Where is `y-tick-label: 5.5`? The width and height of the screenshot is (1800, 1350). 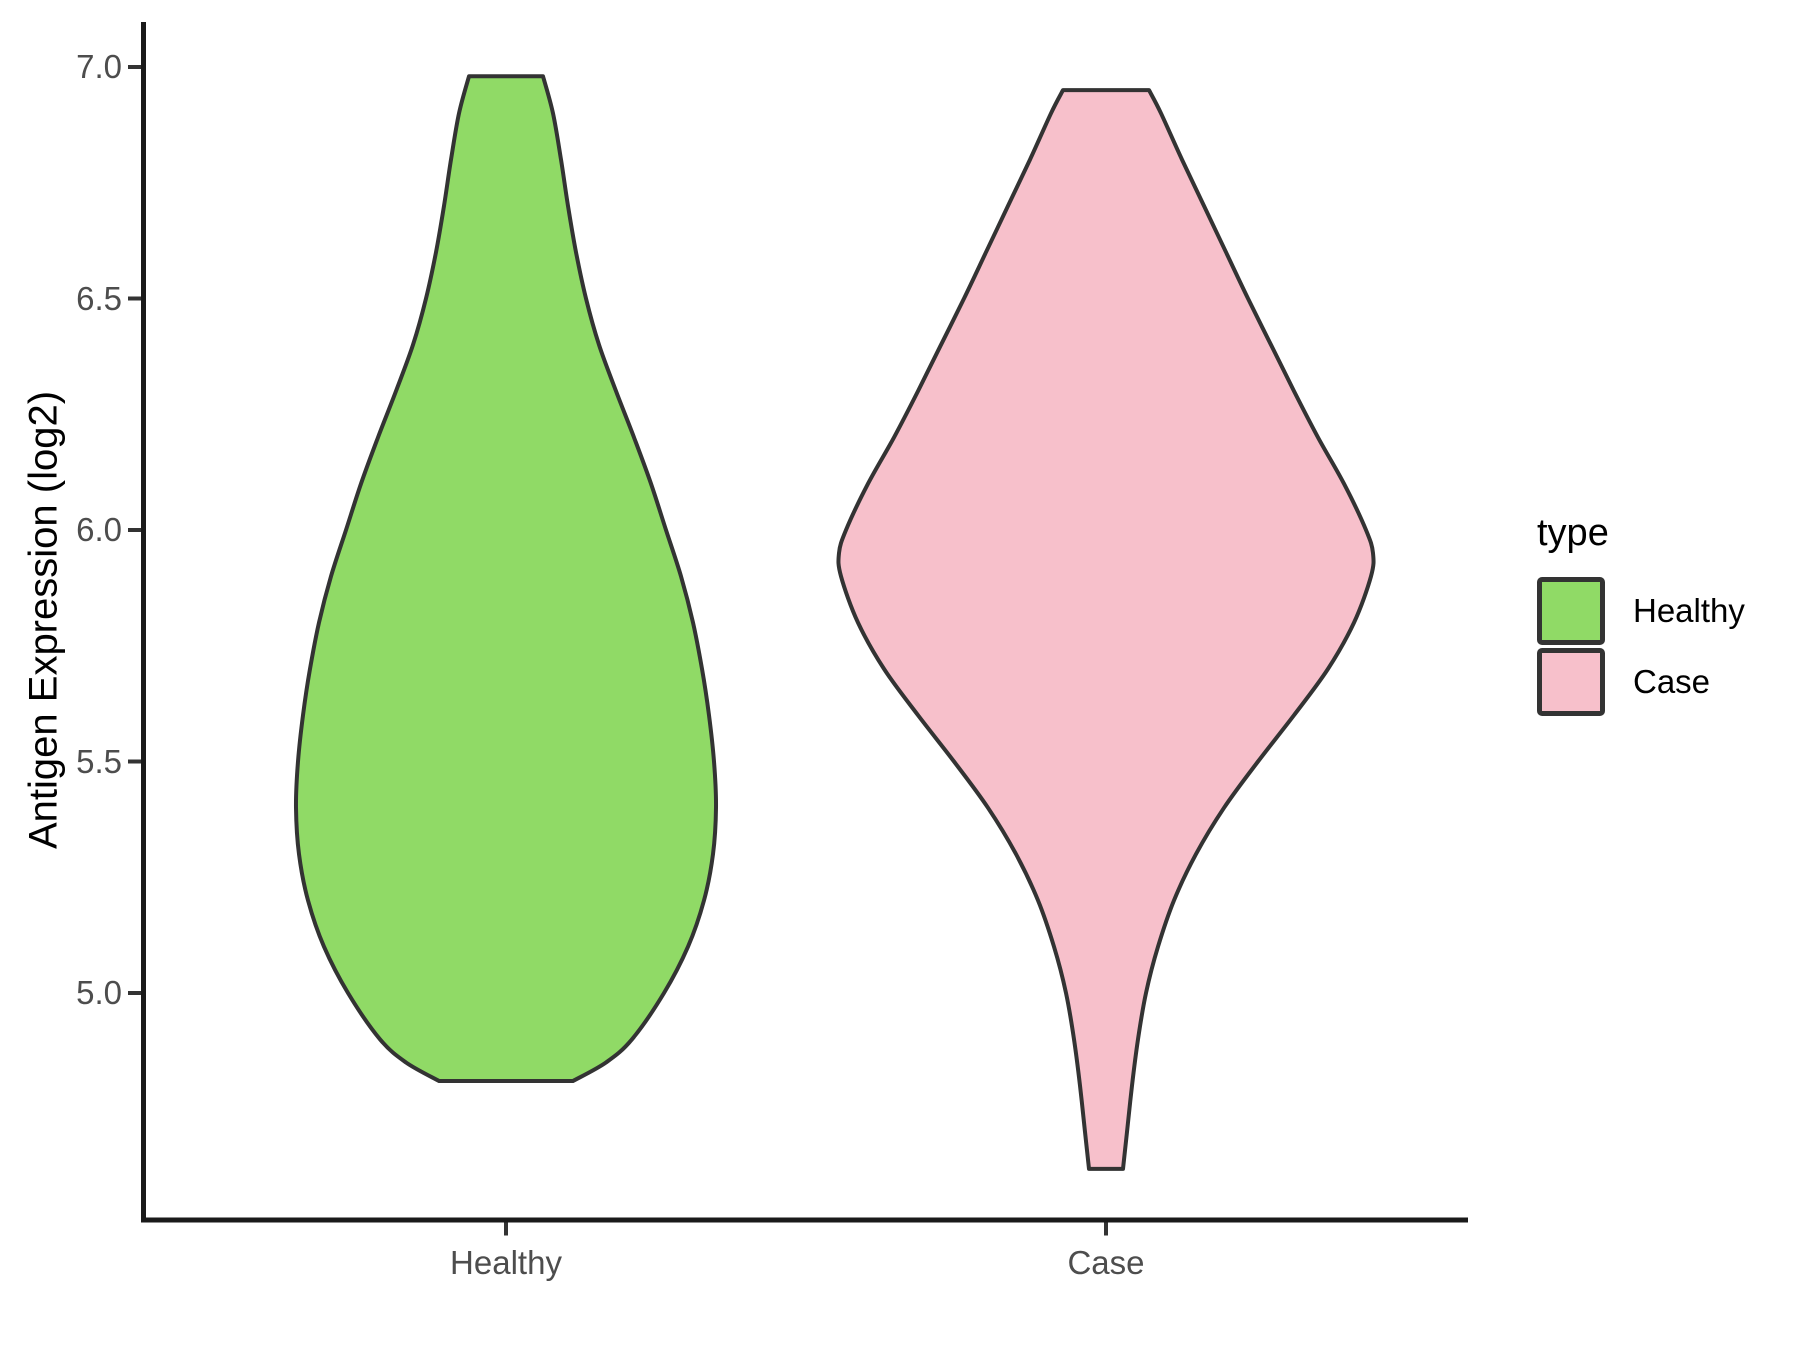
y-tick-label: 5.5 is located at coordinates (99, 761).